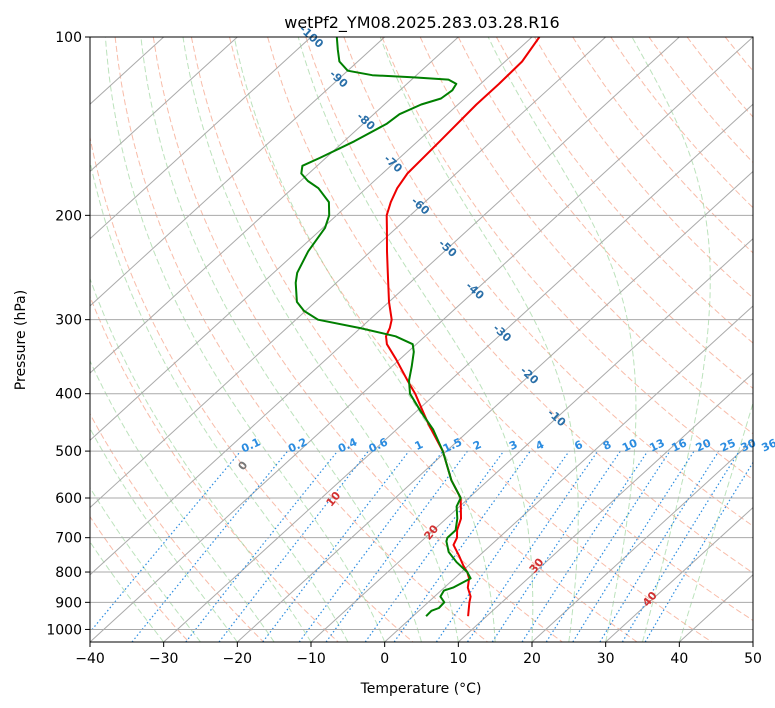 Image resolution: width=775 pixels, height=708 pixels. What do you see at coordinates (21, 340) in the screenshot?
I see `y-axis-label: Pressure (hPa)` at bounding box center [21, 340].